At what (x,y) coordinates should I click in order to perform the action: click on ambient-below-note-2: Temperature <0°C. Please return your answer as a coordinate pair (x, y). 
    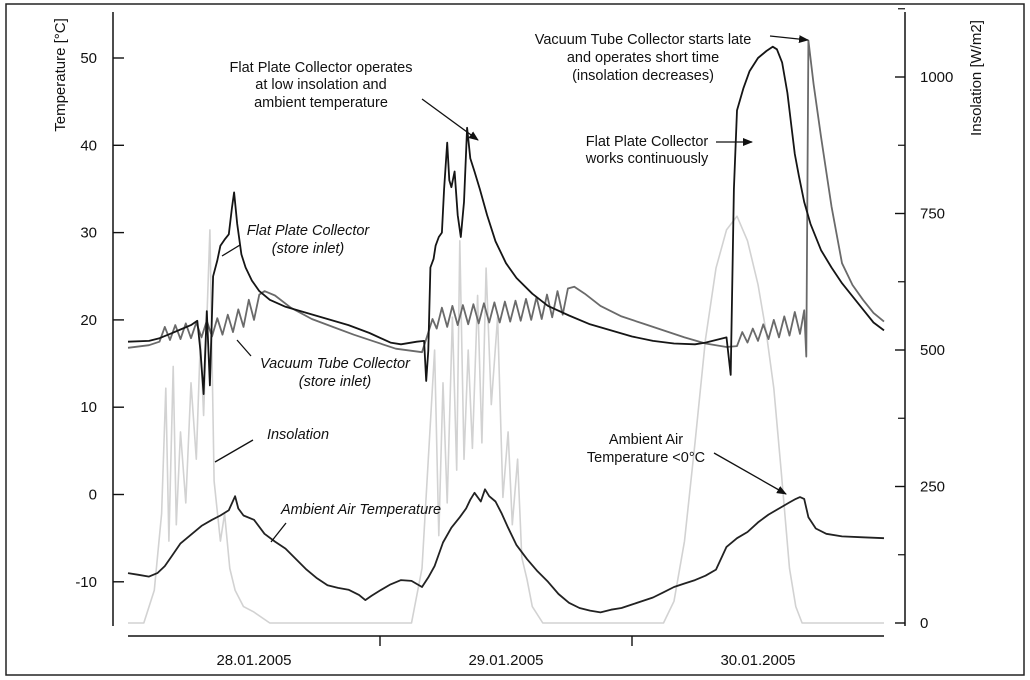
    Looking at the image, I should click on (646, 458).